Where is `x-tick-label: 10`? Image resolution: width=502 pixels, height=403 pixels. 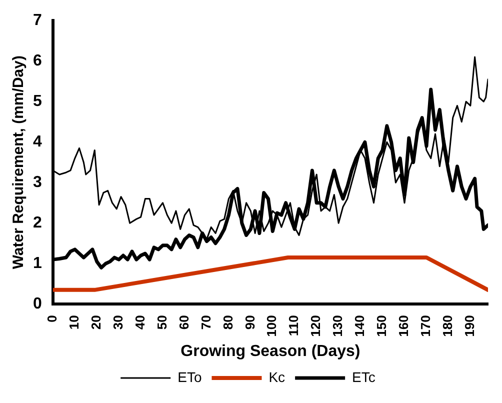 x-tick-label: 10 is located at coordinates (74, 322).